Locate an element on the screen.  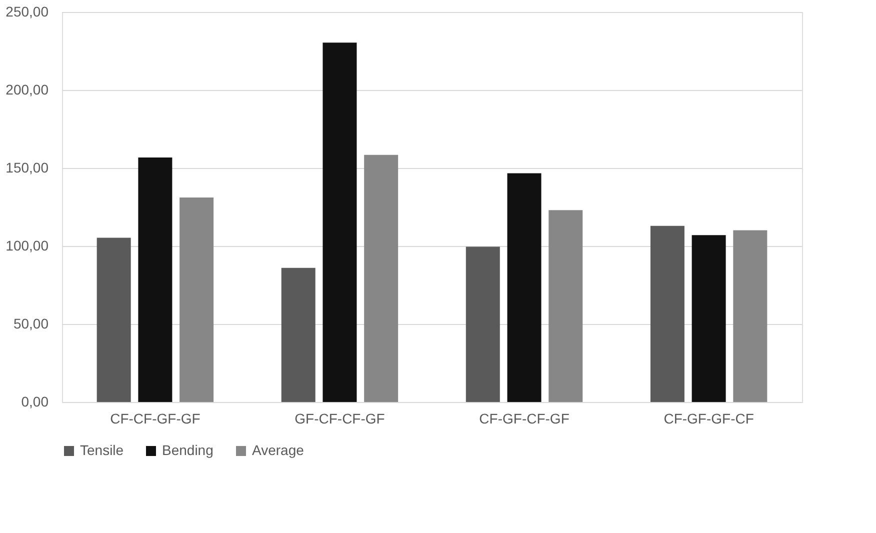
y-tick-label: 100,00 is located at coordinates (27, 246).